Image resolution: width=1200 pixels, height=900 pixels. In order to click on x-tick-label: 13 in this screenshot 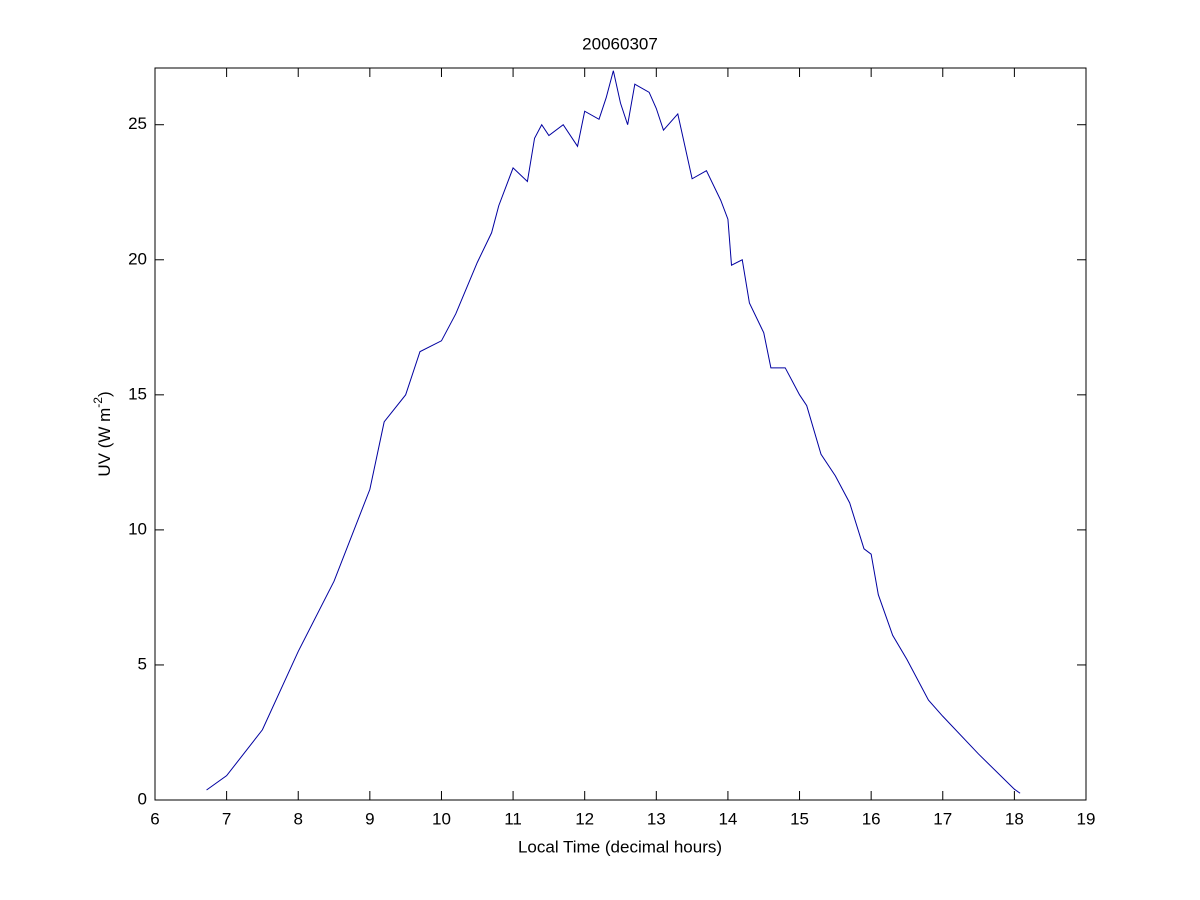, I will do `click(656, 818)`.